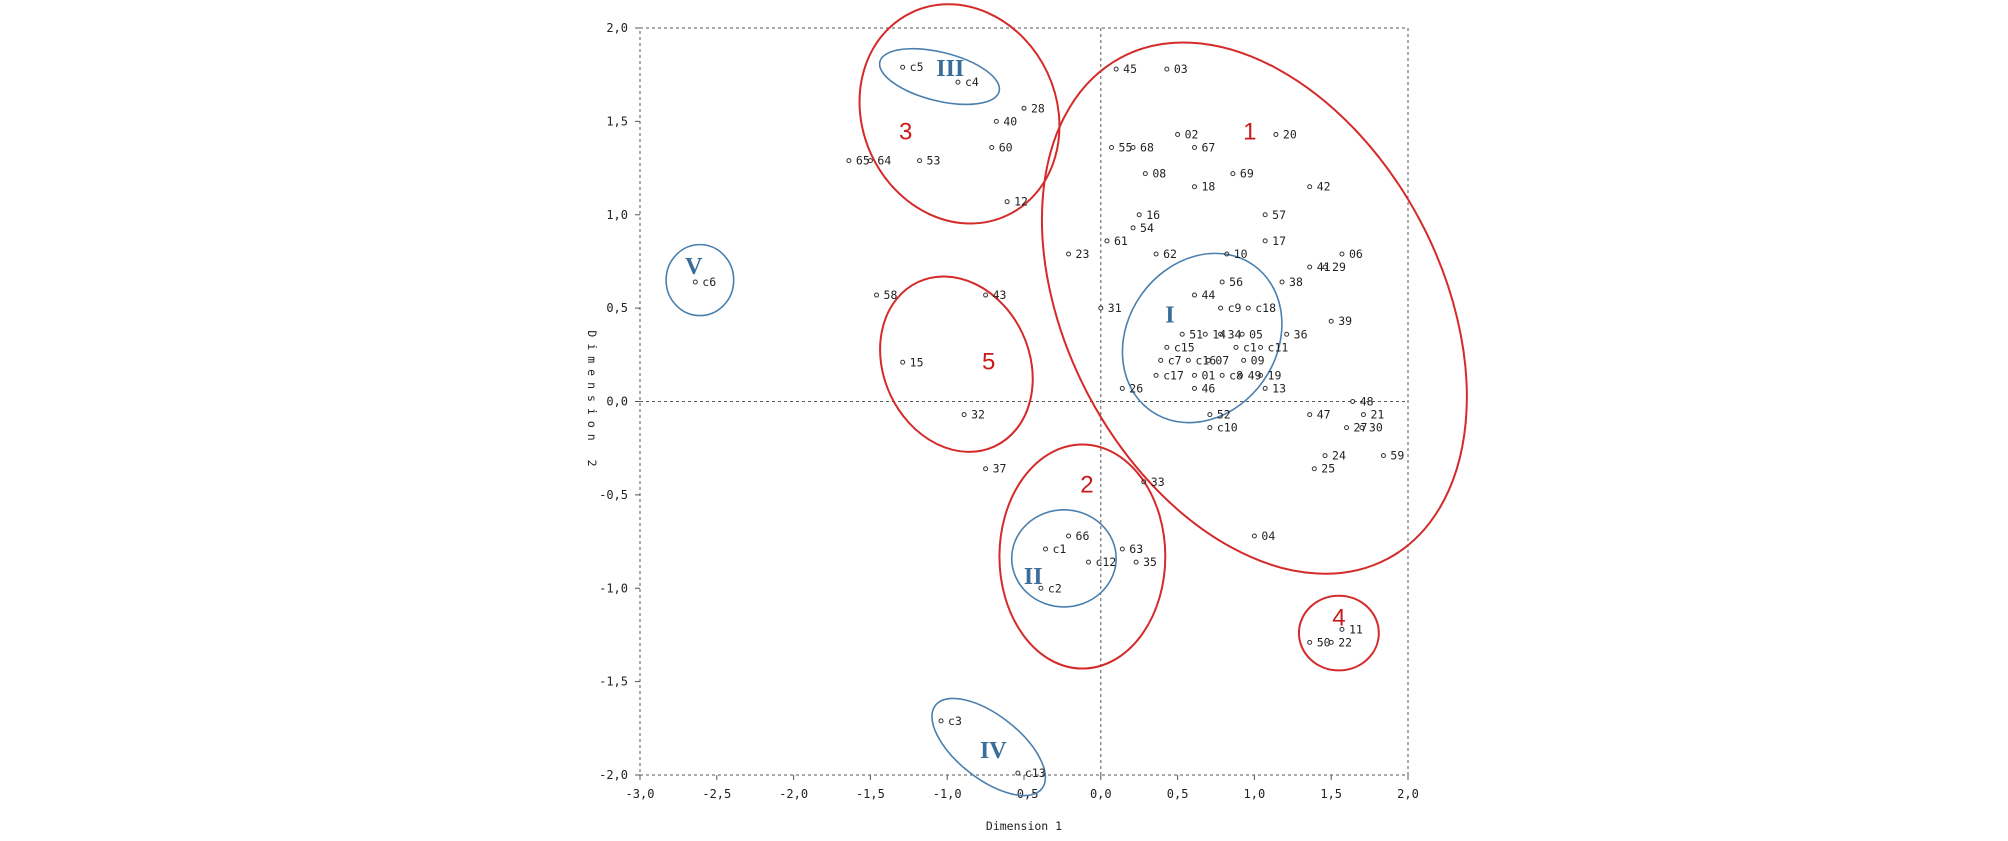 The height and width of the screenshot is (841, 2008). What do you see at coordinates (1196, 334) in the screenshot?
I see `data-point-label: 51` at bounding box center [1196, 334].